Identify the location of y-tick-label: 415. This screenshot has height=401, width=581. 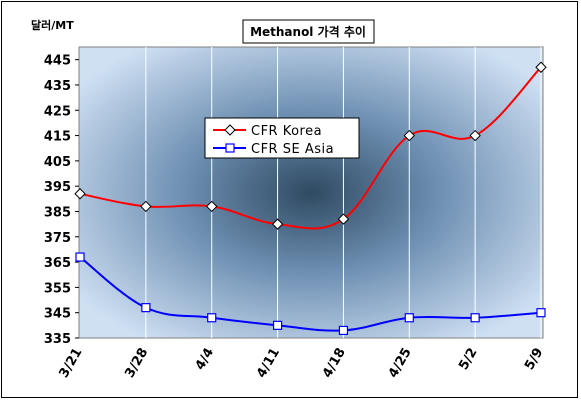
(57, 137).